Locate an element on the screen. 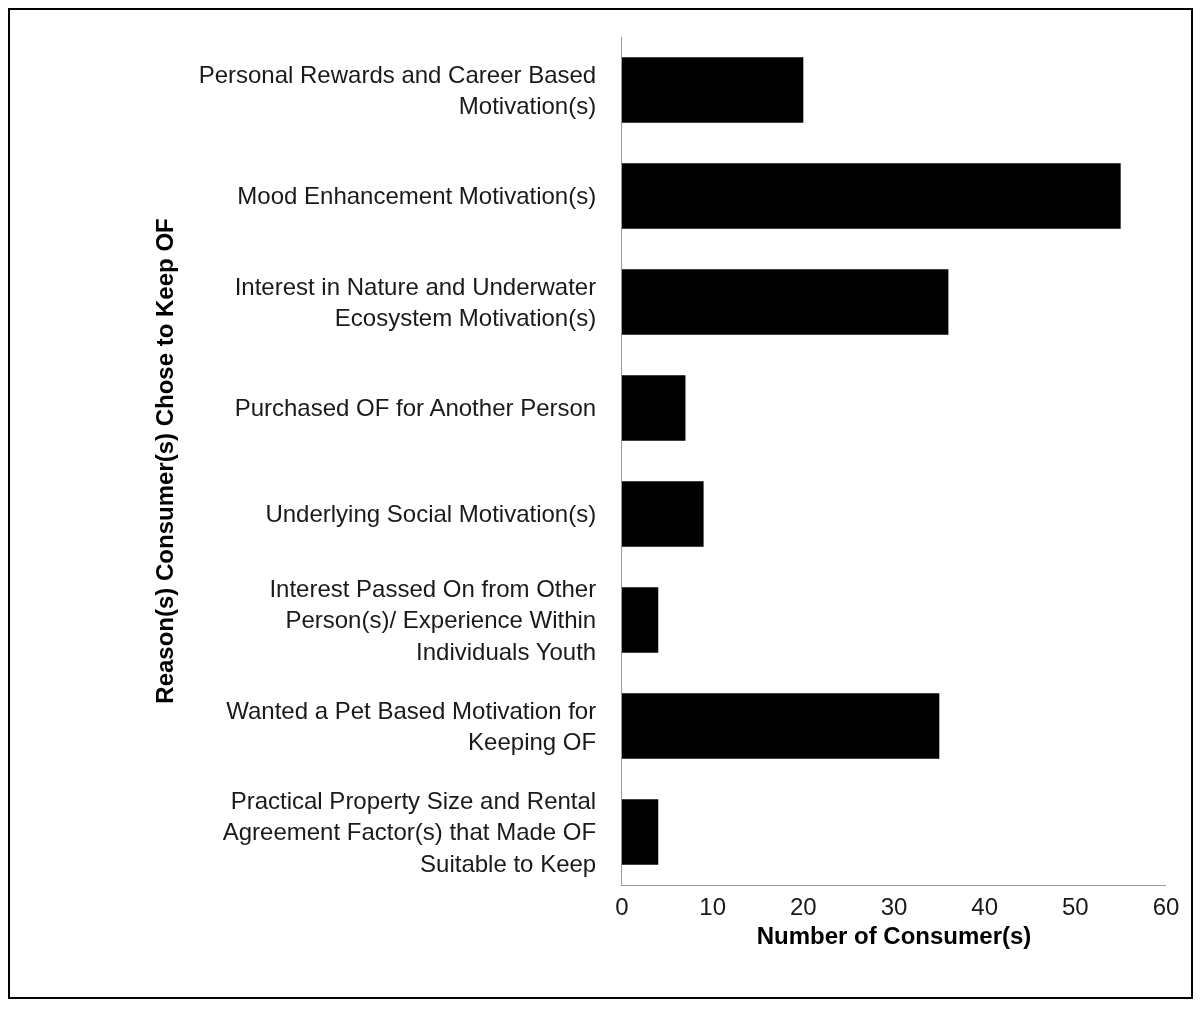 The image size is (1203, 1009). x-tick-label: 50 is located at coordinates (1075, 906).